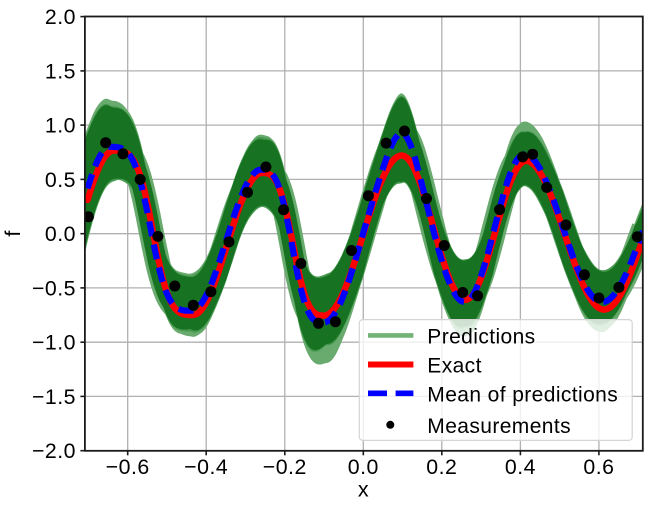 The width and height of the screenshot is (666, 506). I want to click on svg-text: −0.5, so click(54, 288).